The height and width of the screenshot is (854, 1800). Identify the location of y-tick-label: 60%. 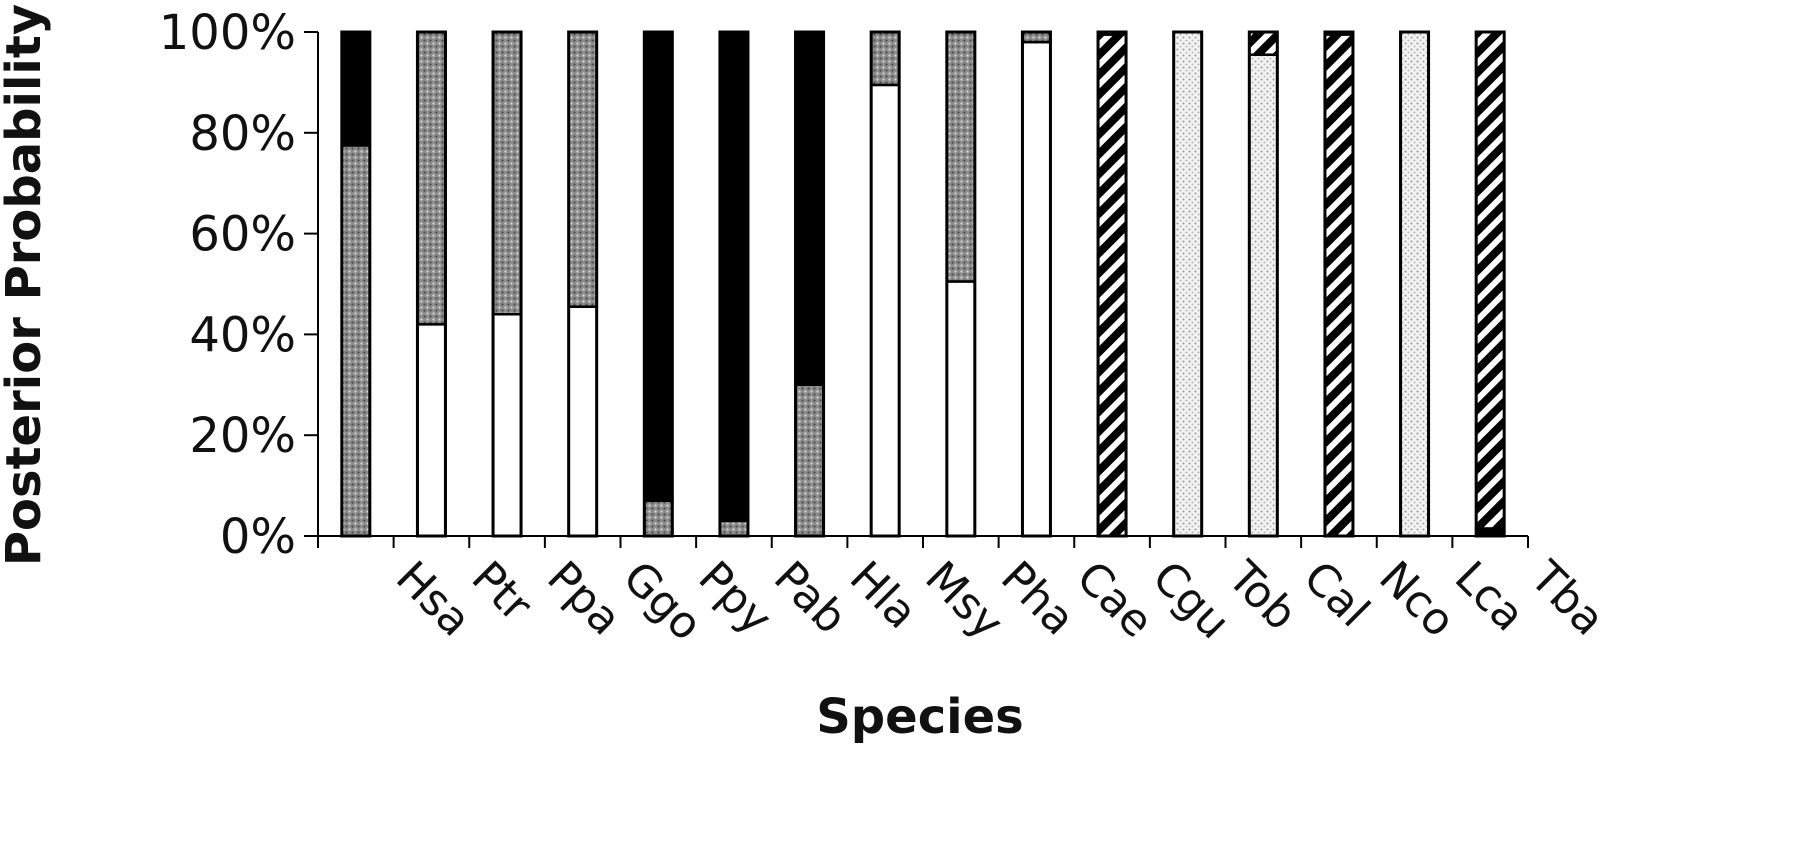
(242, 235).